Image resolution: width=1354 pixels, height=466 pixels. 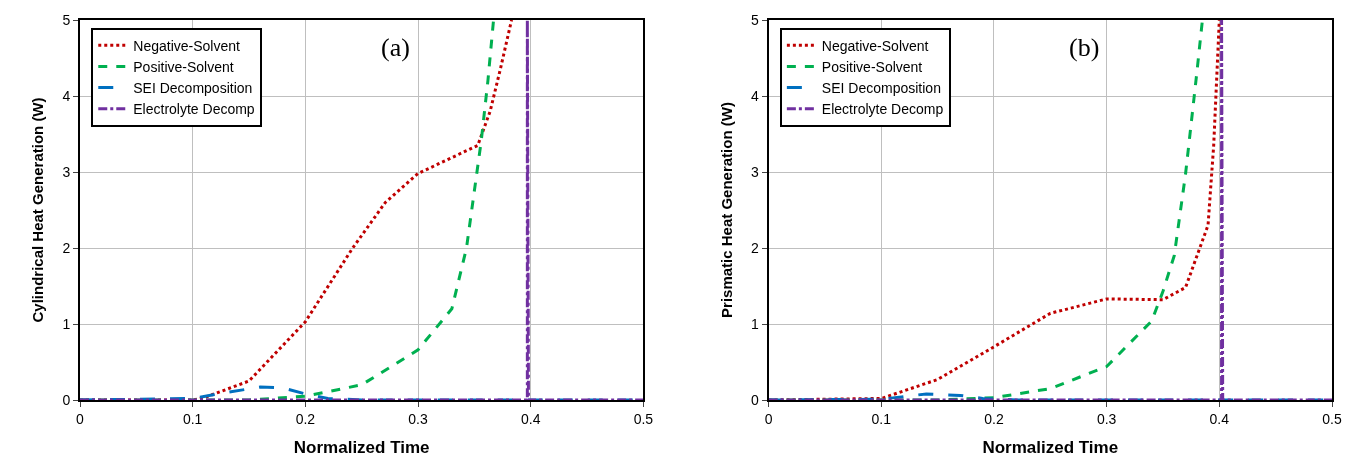 What do you see at coordinates (726, 210) in the screenshot?
I see `y-axis-title: Prismatic Heat Generation (W)` at bounding box center [726, 210].